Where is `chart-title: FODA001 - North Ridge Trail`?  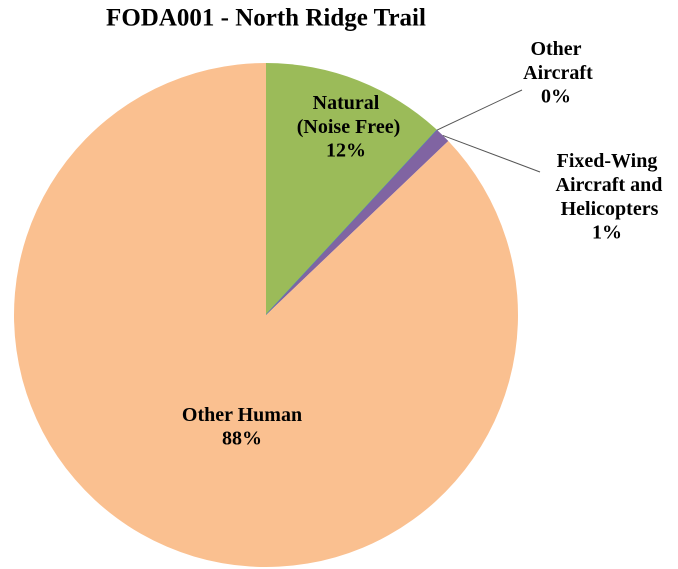
chart-title: FODA001 - North Ridge Trail is located at coordinates (266, 18).